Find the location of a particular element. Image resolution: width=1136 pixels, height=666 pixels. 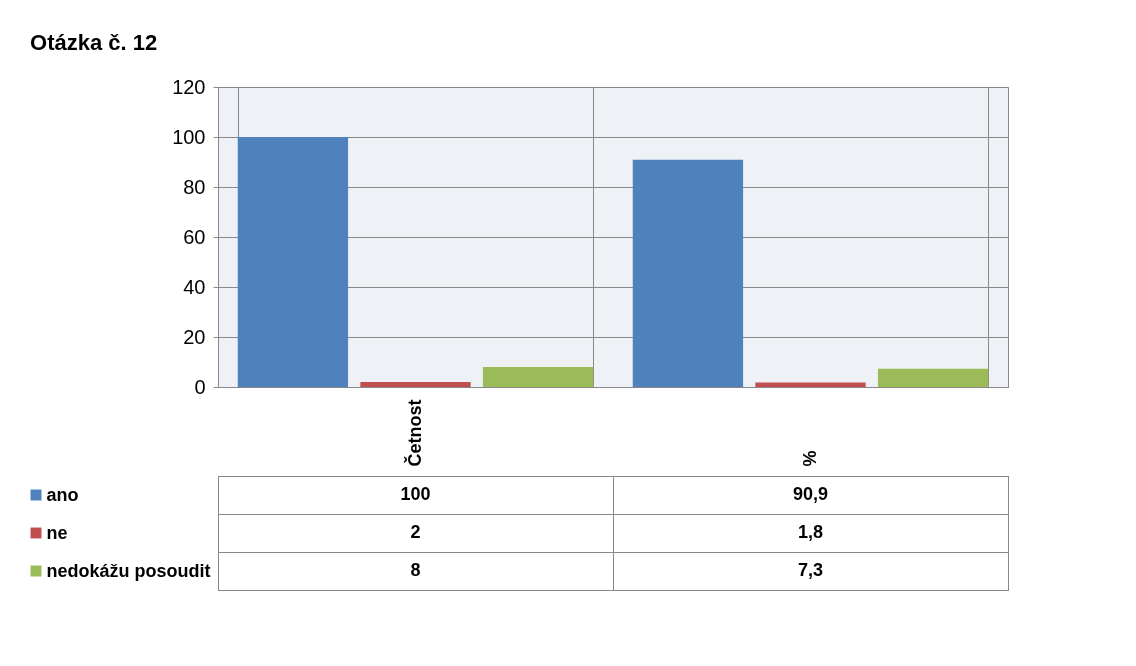

y-tick-label: 60 is located at coordinates (194, 236).